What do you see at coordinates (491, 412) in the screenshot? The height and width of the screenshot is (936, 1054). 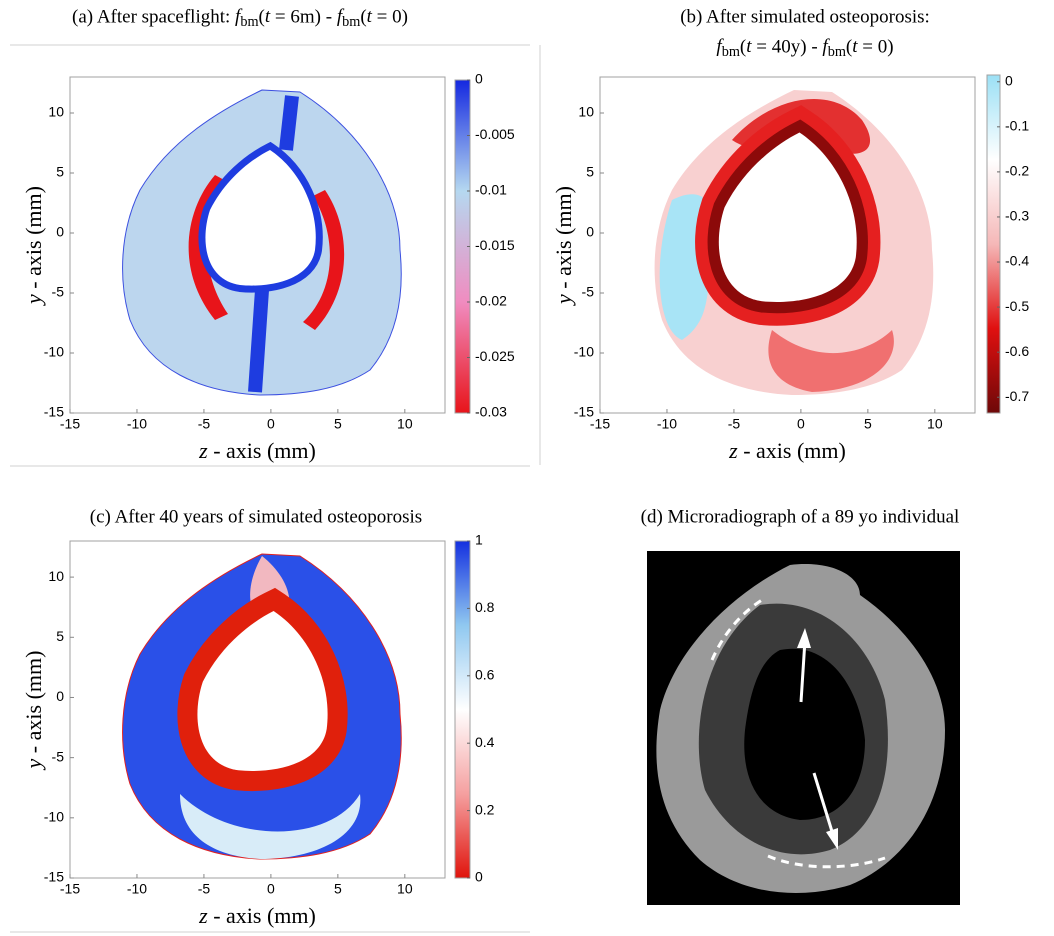 I see `colorbar-tick-label: -0.03` at bounding box center [491, 412].